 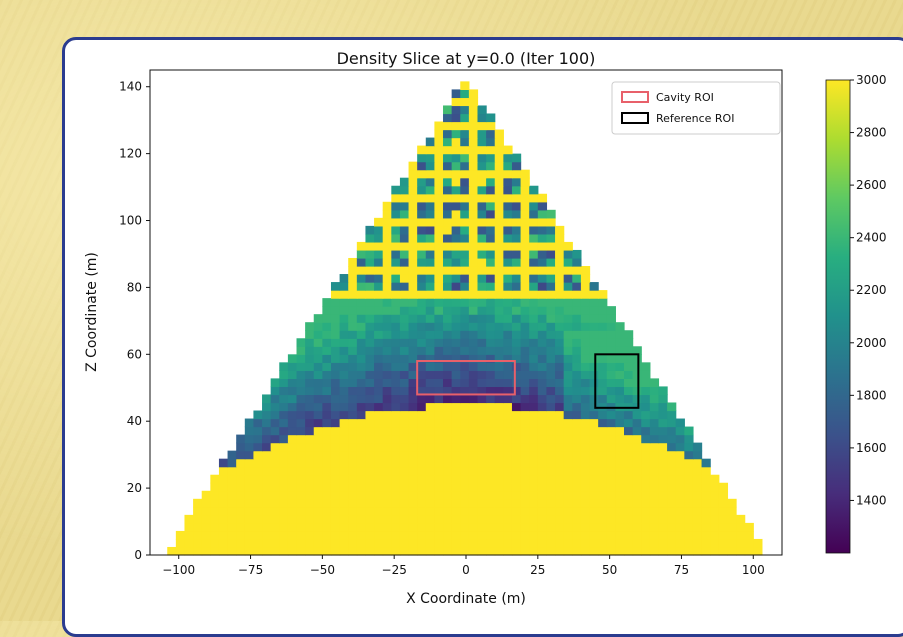 I want to click on x-tick-label: 75, so click(x=681, y=570).